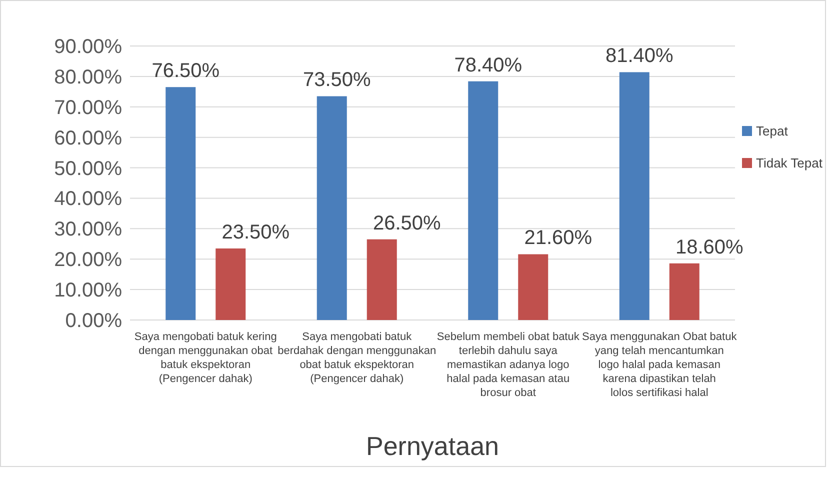 This screenshot has width=835, height=478. What do you see at coordinates (336, 80) in the screenshot?
I see `data-label: 73.50%` at bounding box center [336, 80].